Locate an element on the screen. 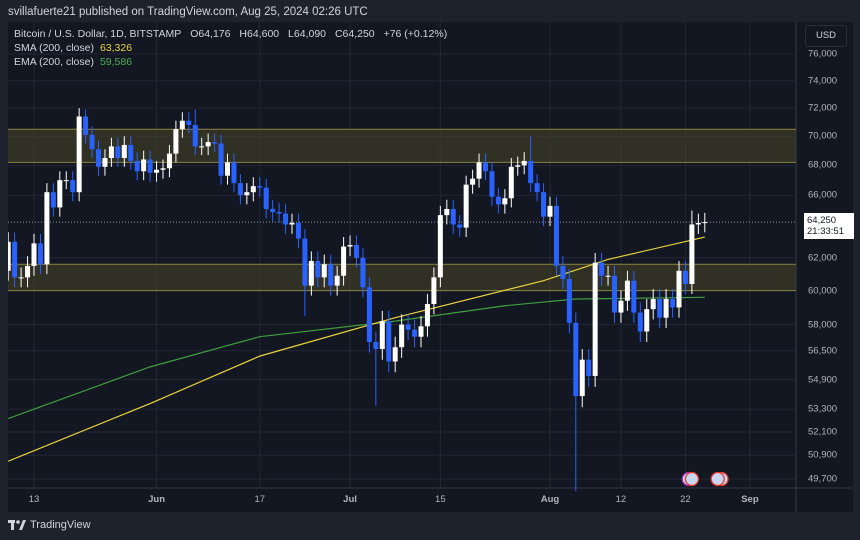 Image resolution: width=860 pixels, height=540 pixels. time-tick-label: Jun is located at coordinates (156, 499).